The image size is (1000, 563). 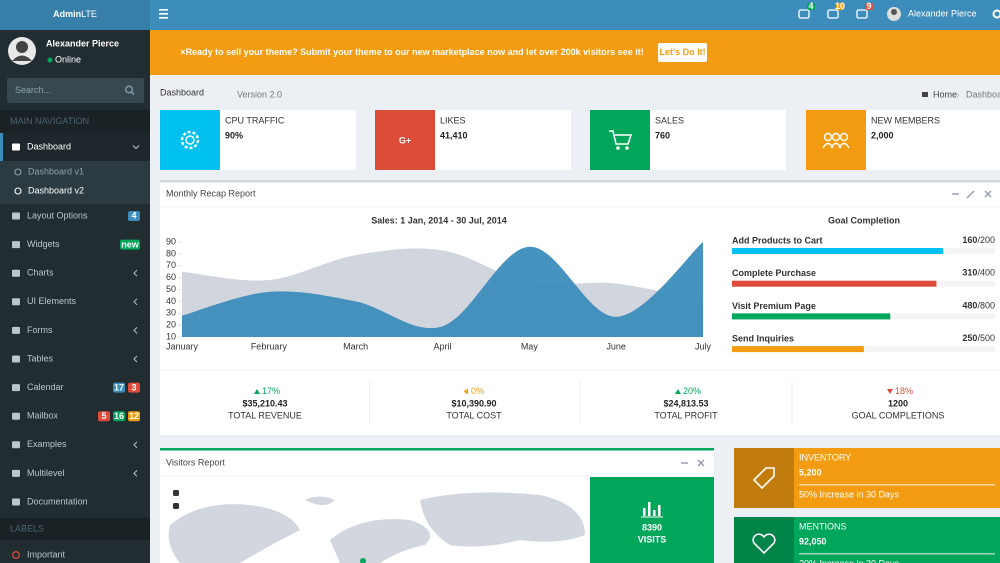 I want to click on menu-item: Examples, so click(x=47, y=444).